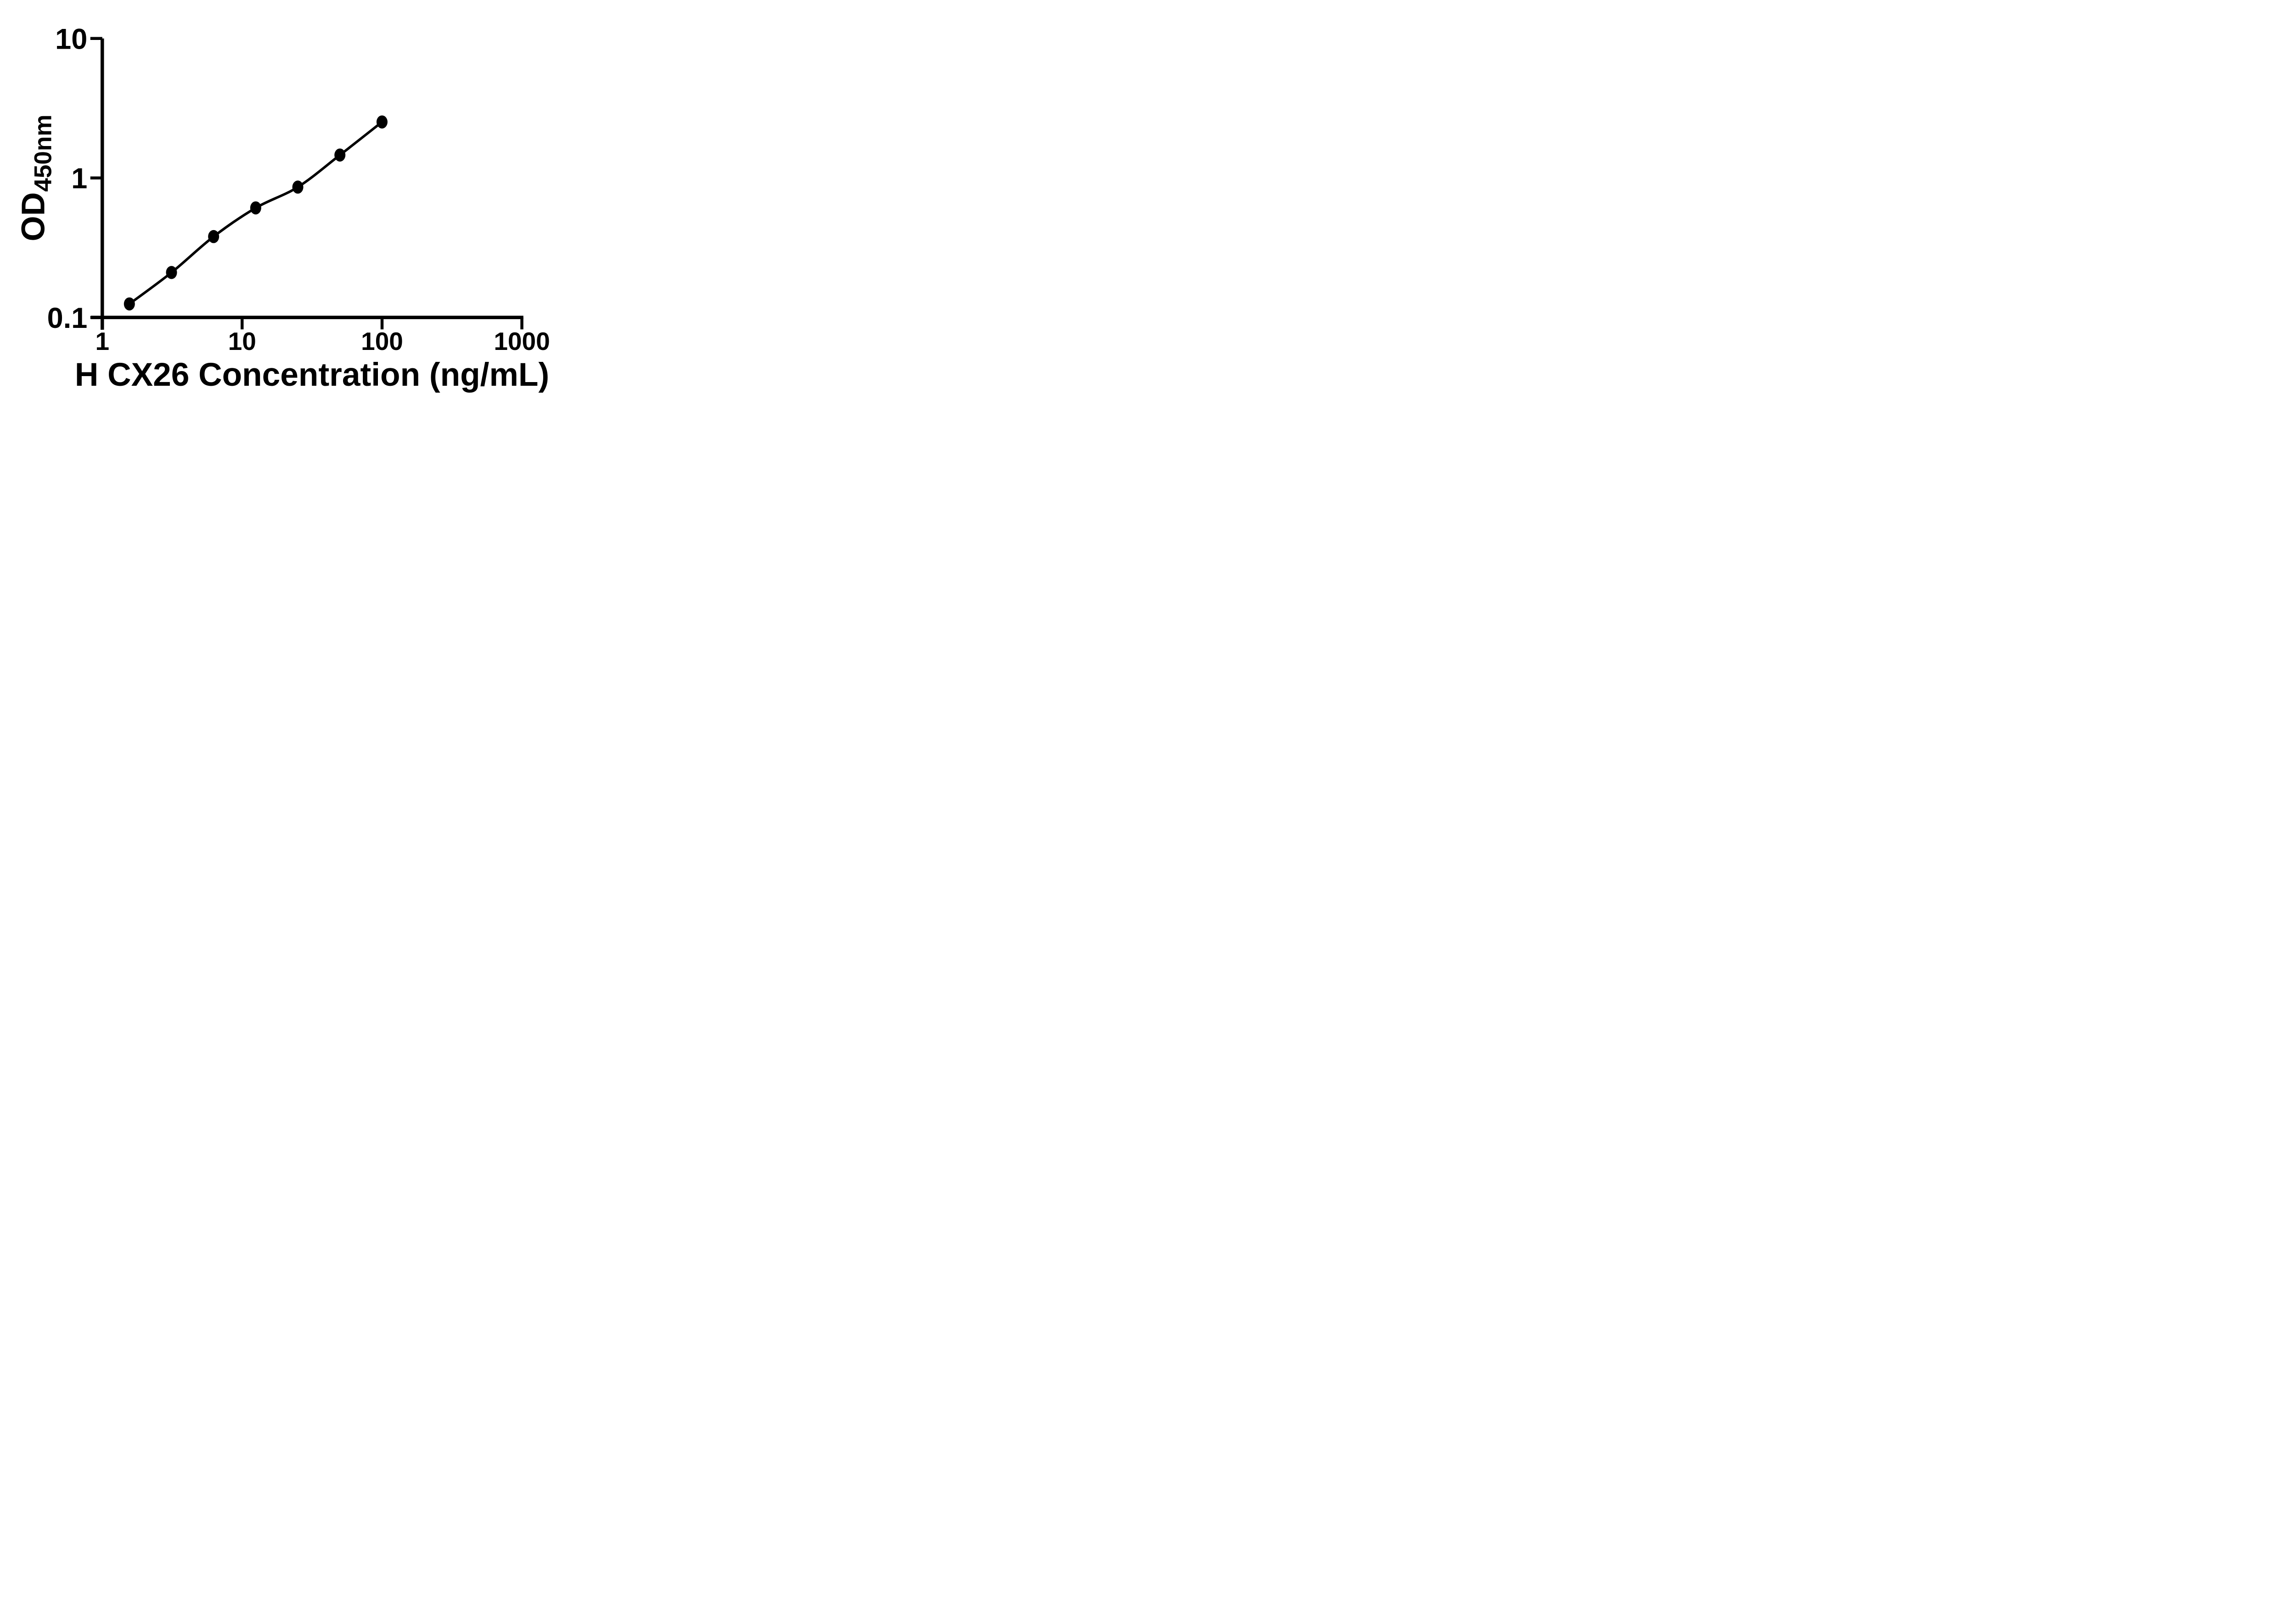 Image resolution: width=2296 pixels, height=1622 pixels. What do you see at coordinates (79, 179) in the screenshot?
I see `y-tick-label: 1` at bounding box center [79, 179].